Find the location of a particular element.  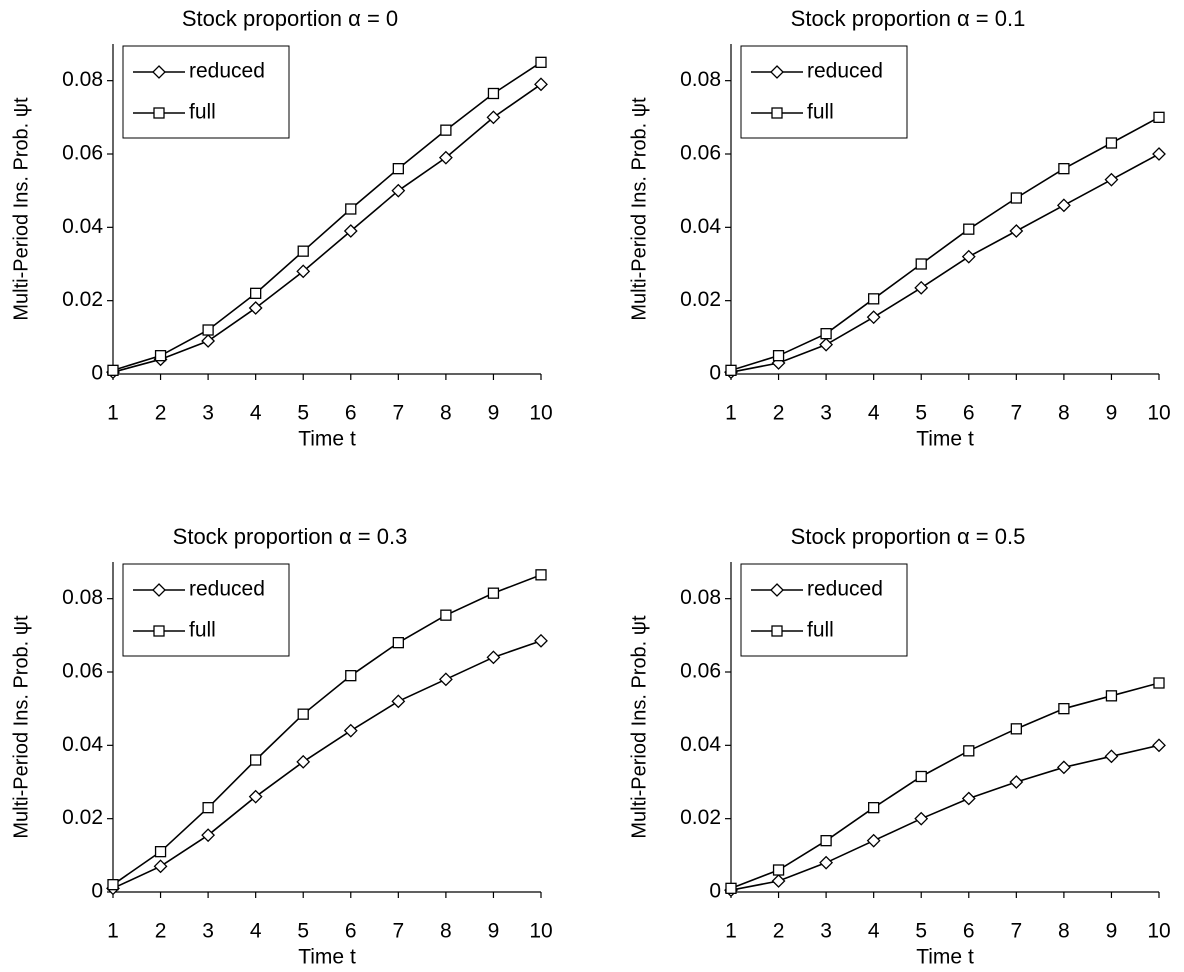

y-tick-label: 0.02 is located at coordinates (700, 299).